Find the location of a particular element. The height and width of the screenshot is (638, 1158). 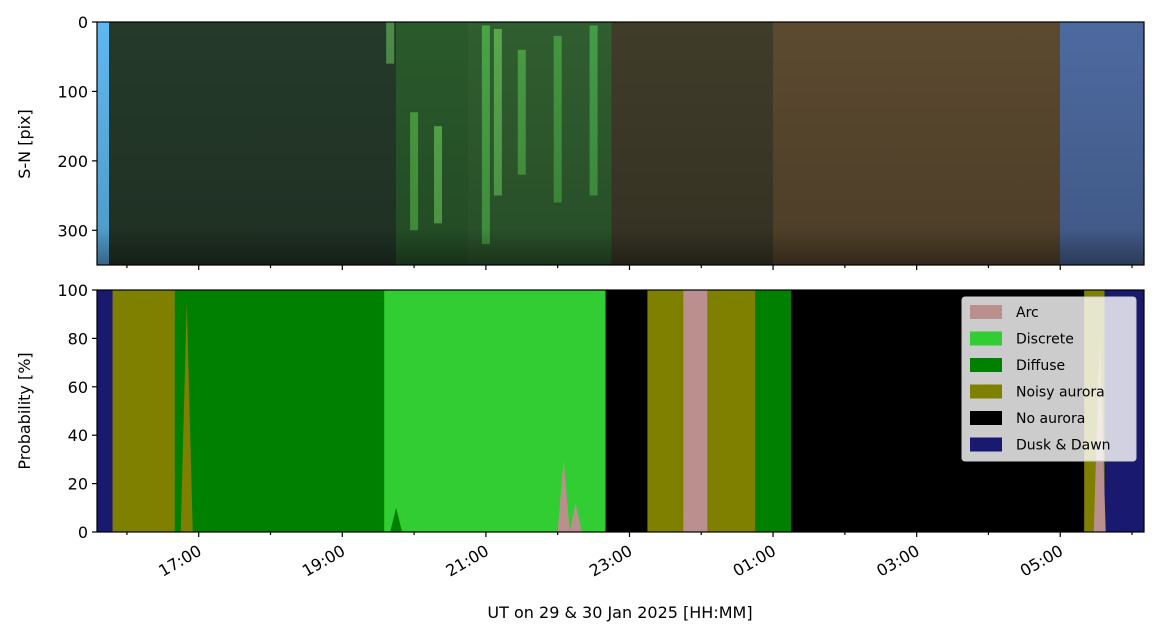

probability-y-tick-label: 20 is located at coordinates (78, 484).